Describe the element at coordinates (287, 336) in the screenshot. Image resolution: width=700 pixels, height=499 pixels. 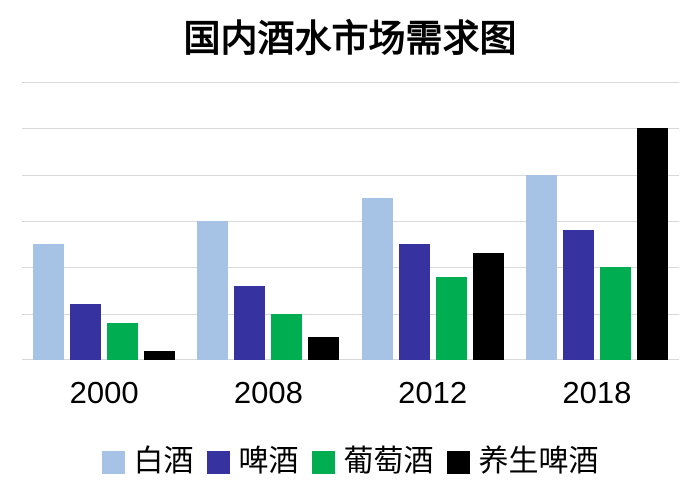
I see `bar-葡萄酒-2008` at that location.